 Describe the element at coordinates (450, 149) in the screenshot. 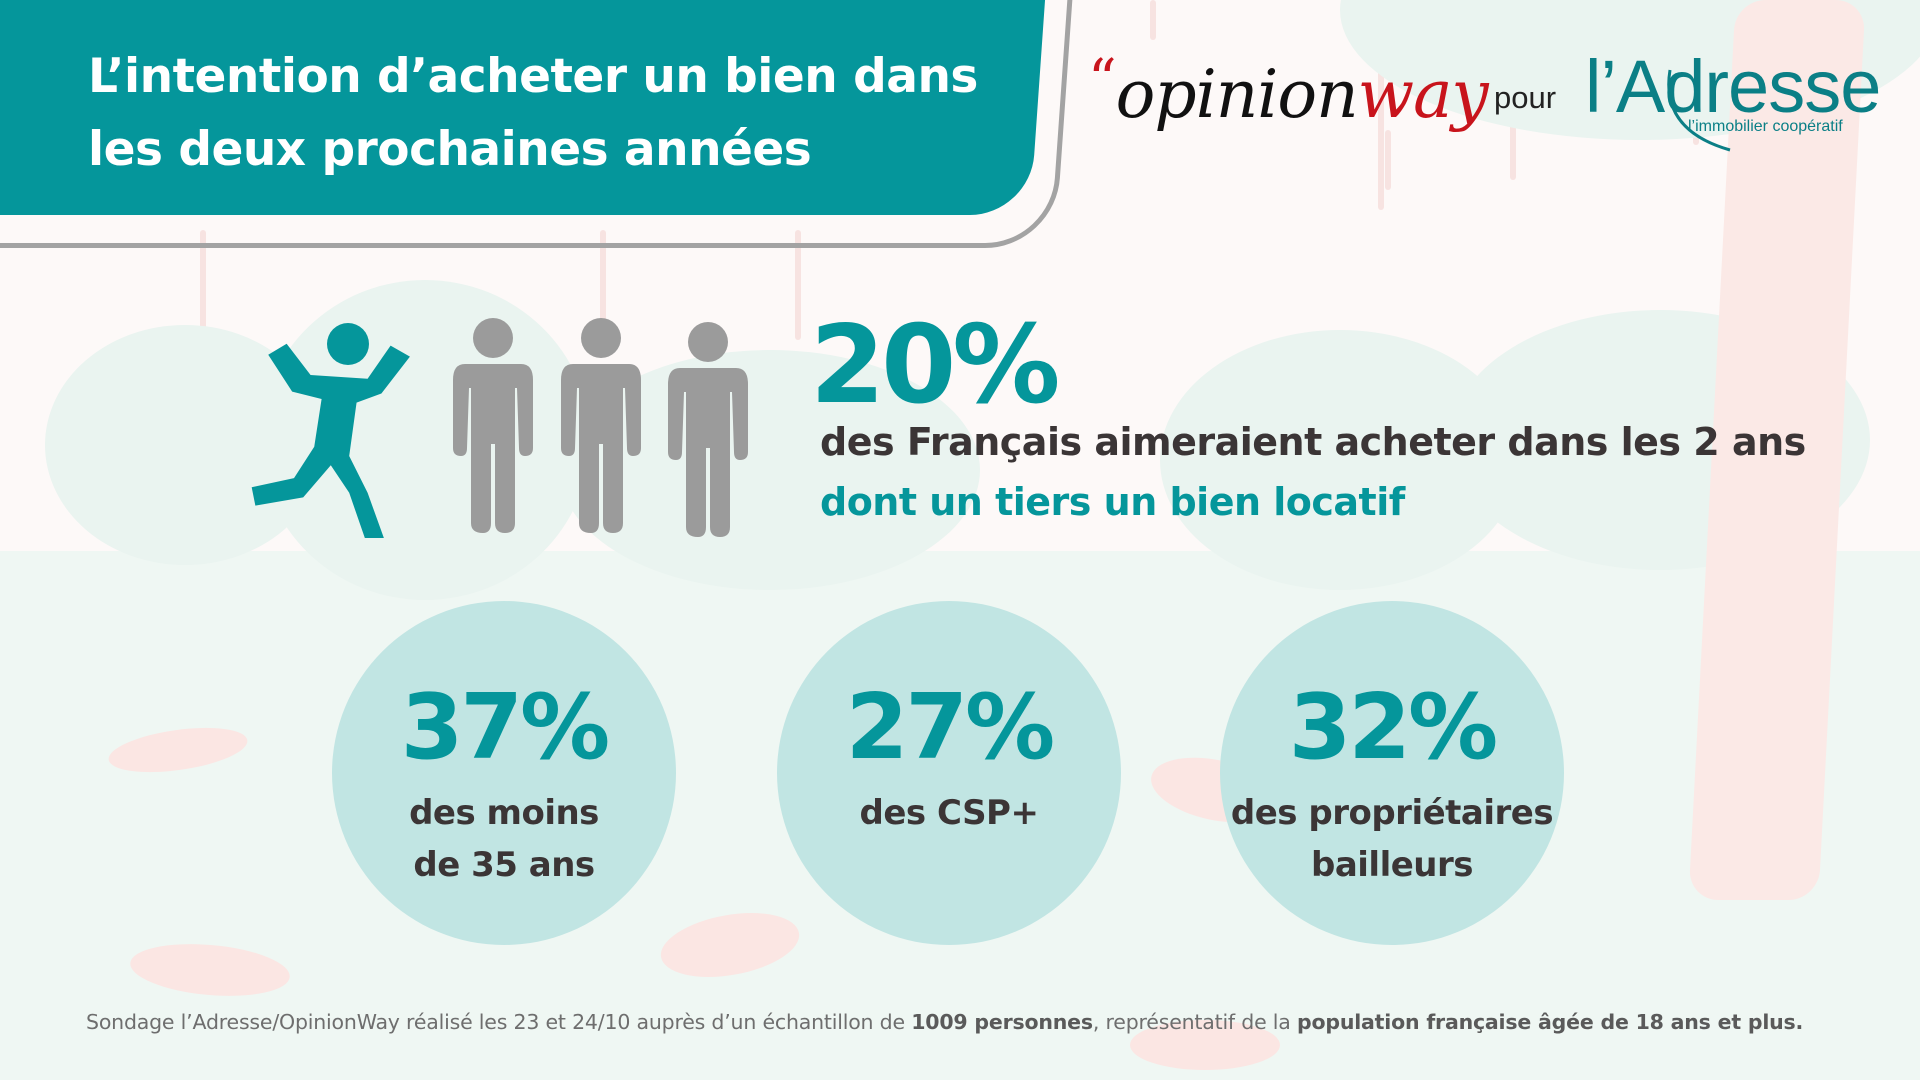

I see `title-line-2: les deux prochaines années` at that location.